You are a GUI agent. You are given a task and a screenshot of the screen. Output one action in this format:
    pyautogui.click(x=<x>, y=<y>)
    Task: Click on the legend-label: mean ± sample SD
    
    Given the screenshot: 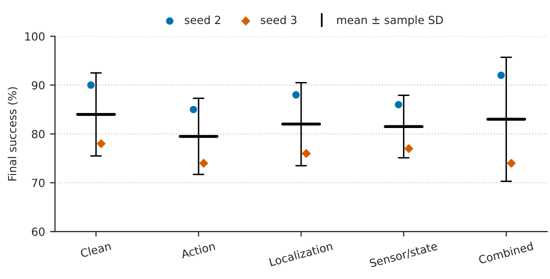 What is the action you would take?
    pyautogui.click(x=390, y=21)
    